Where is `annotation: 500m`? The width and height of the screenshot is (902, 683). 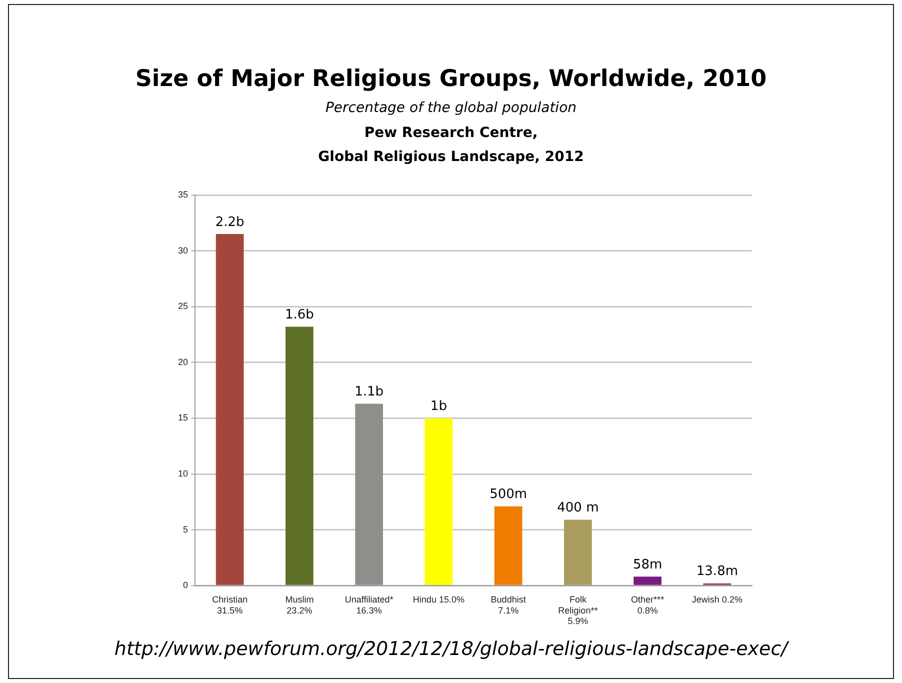
annotation: 500m is located at coordinates (509, 494).